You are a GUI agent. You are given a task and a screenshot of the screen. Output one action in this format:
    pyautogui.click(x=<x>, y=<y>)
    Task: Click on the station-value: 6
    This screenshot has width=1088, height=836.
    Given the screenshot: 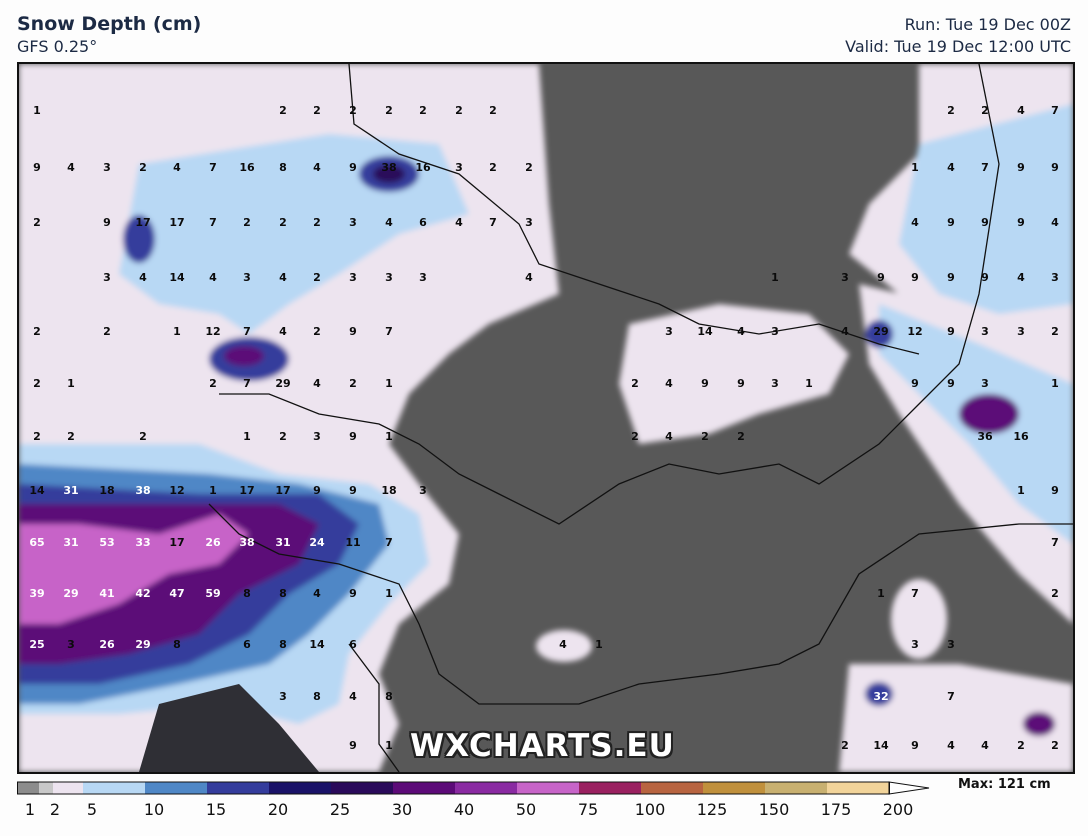 What is the action you would take?
    pyautogui.click(x=247, y=644)
    